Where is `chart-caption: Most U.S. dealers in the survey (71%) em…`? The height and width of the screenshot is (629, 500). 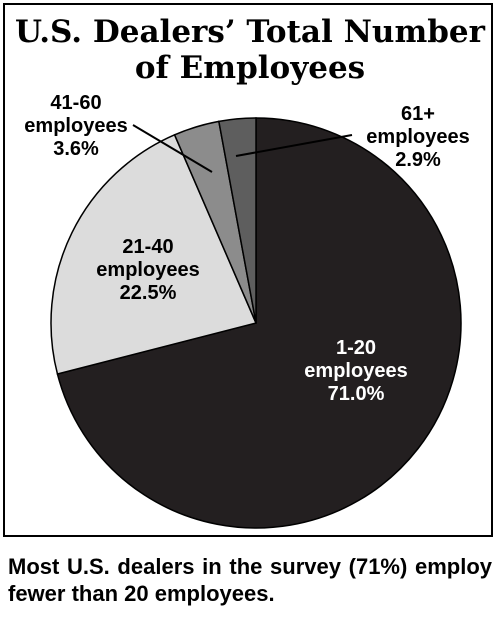 chart-caption: Most U.S. dealers in the survey (71%) em… is located at coordinates (250, 580).